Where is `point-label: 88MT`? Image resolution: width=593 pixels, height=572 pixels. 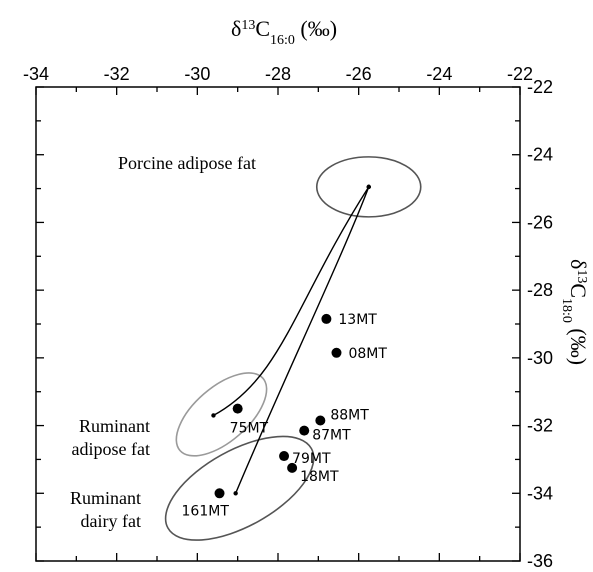
point-label: 88MT is located at coordinates (349, 415).